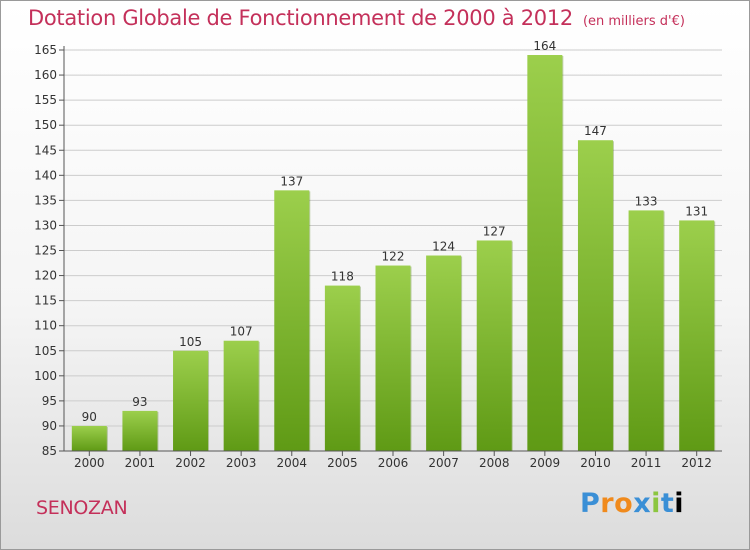  I want to click on chart-unit-label: (en milliers d'€), so click(633, 21).